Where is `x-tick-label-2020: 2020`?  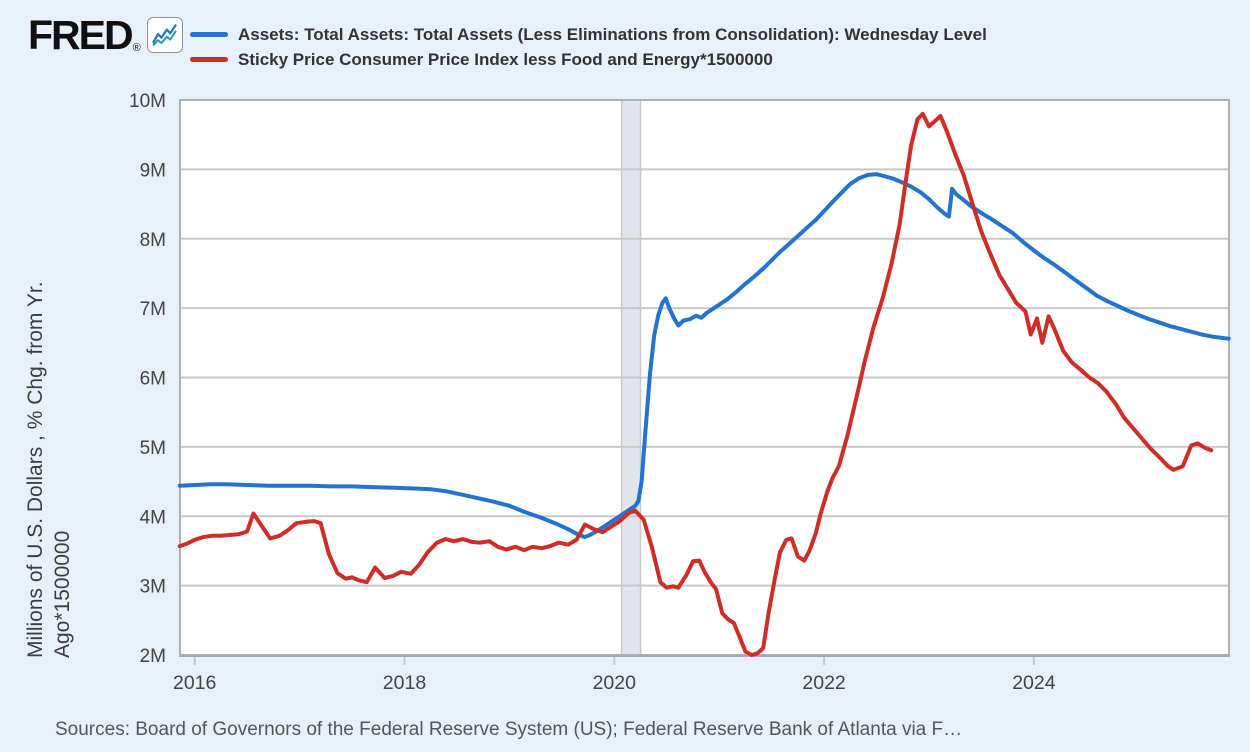 x-tick-label-2020: 2020 is located at coordinates (615, 683).